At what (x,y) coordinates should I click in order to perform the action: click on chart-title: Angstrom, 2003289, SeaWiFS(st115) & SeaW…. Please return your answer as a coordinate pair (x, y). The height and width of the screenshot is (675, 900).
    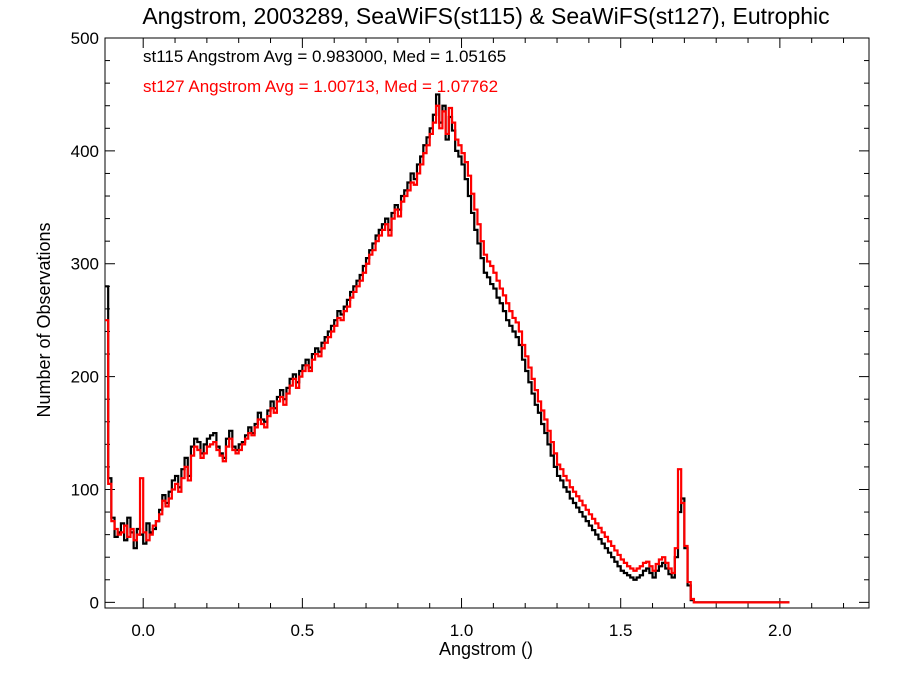
    Looking at the image, I should click on (485, 16).